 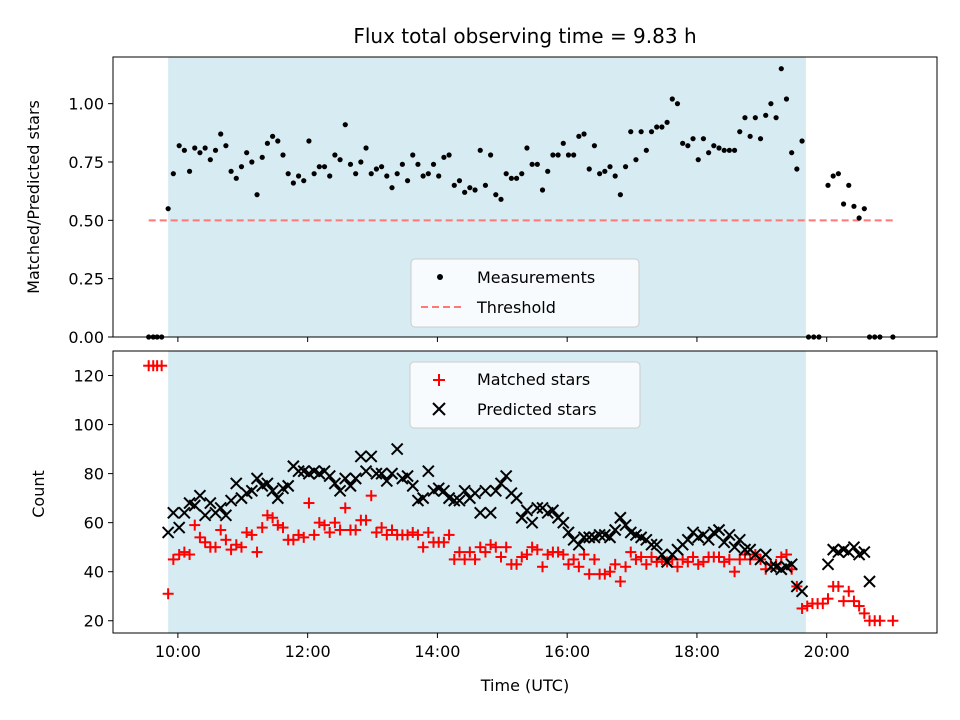 I want to click on x-tick-label: 14:00, so click(x=437, y=651).